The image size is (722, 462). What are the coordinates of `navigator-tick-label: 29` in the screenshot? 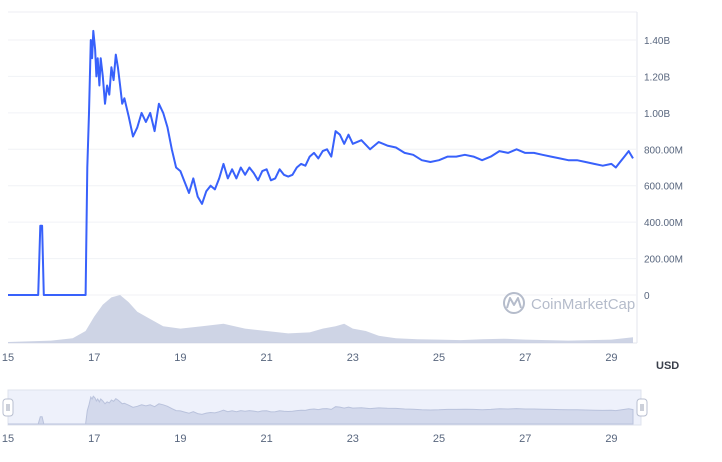 It's located at (611, 439).